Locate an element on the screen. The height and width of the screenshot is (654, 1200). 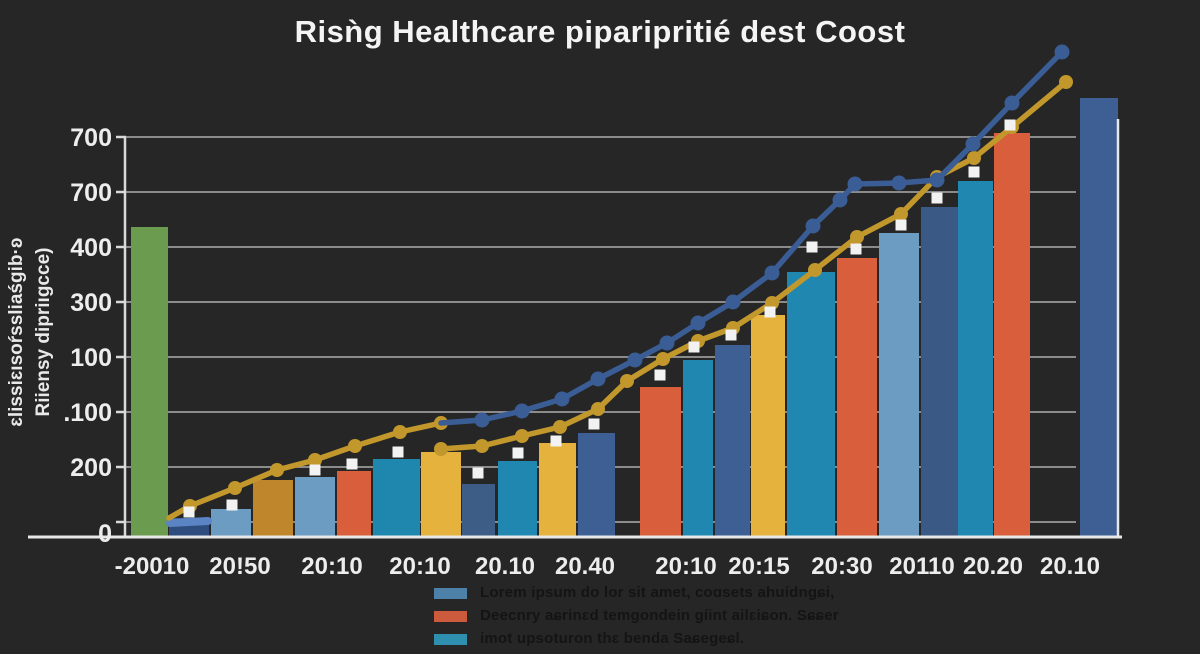
x-tick-label: 20.20 is located at coordinates (993, 566).